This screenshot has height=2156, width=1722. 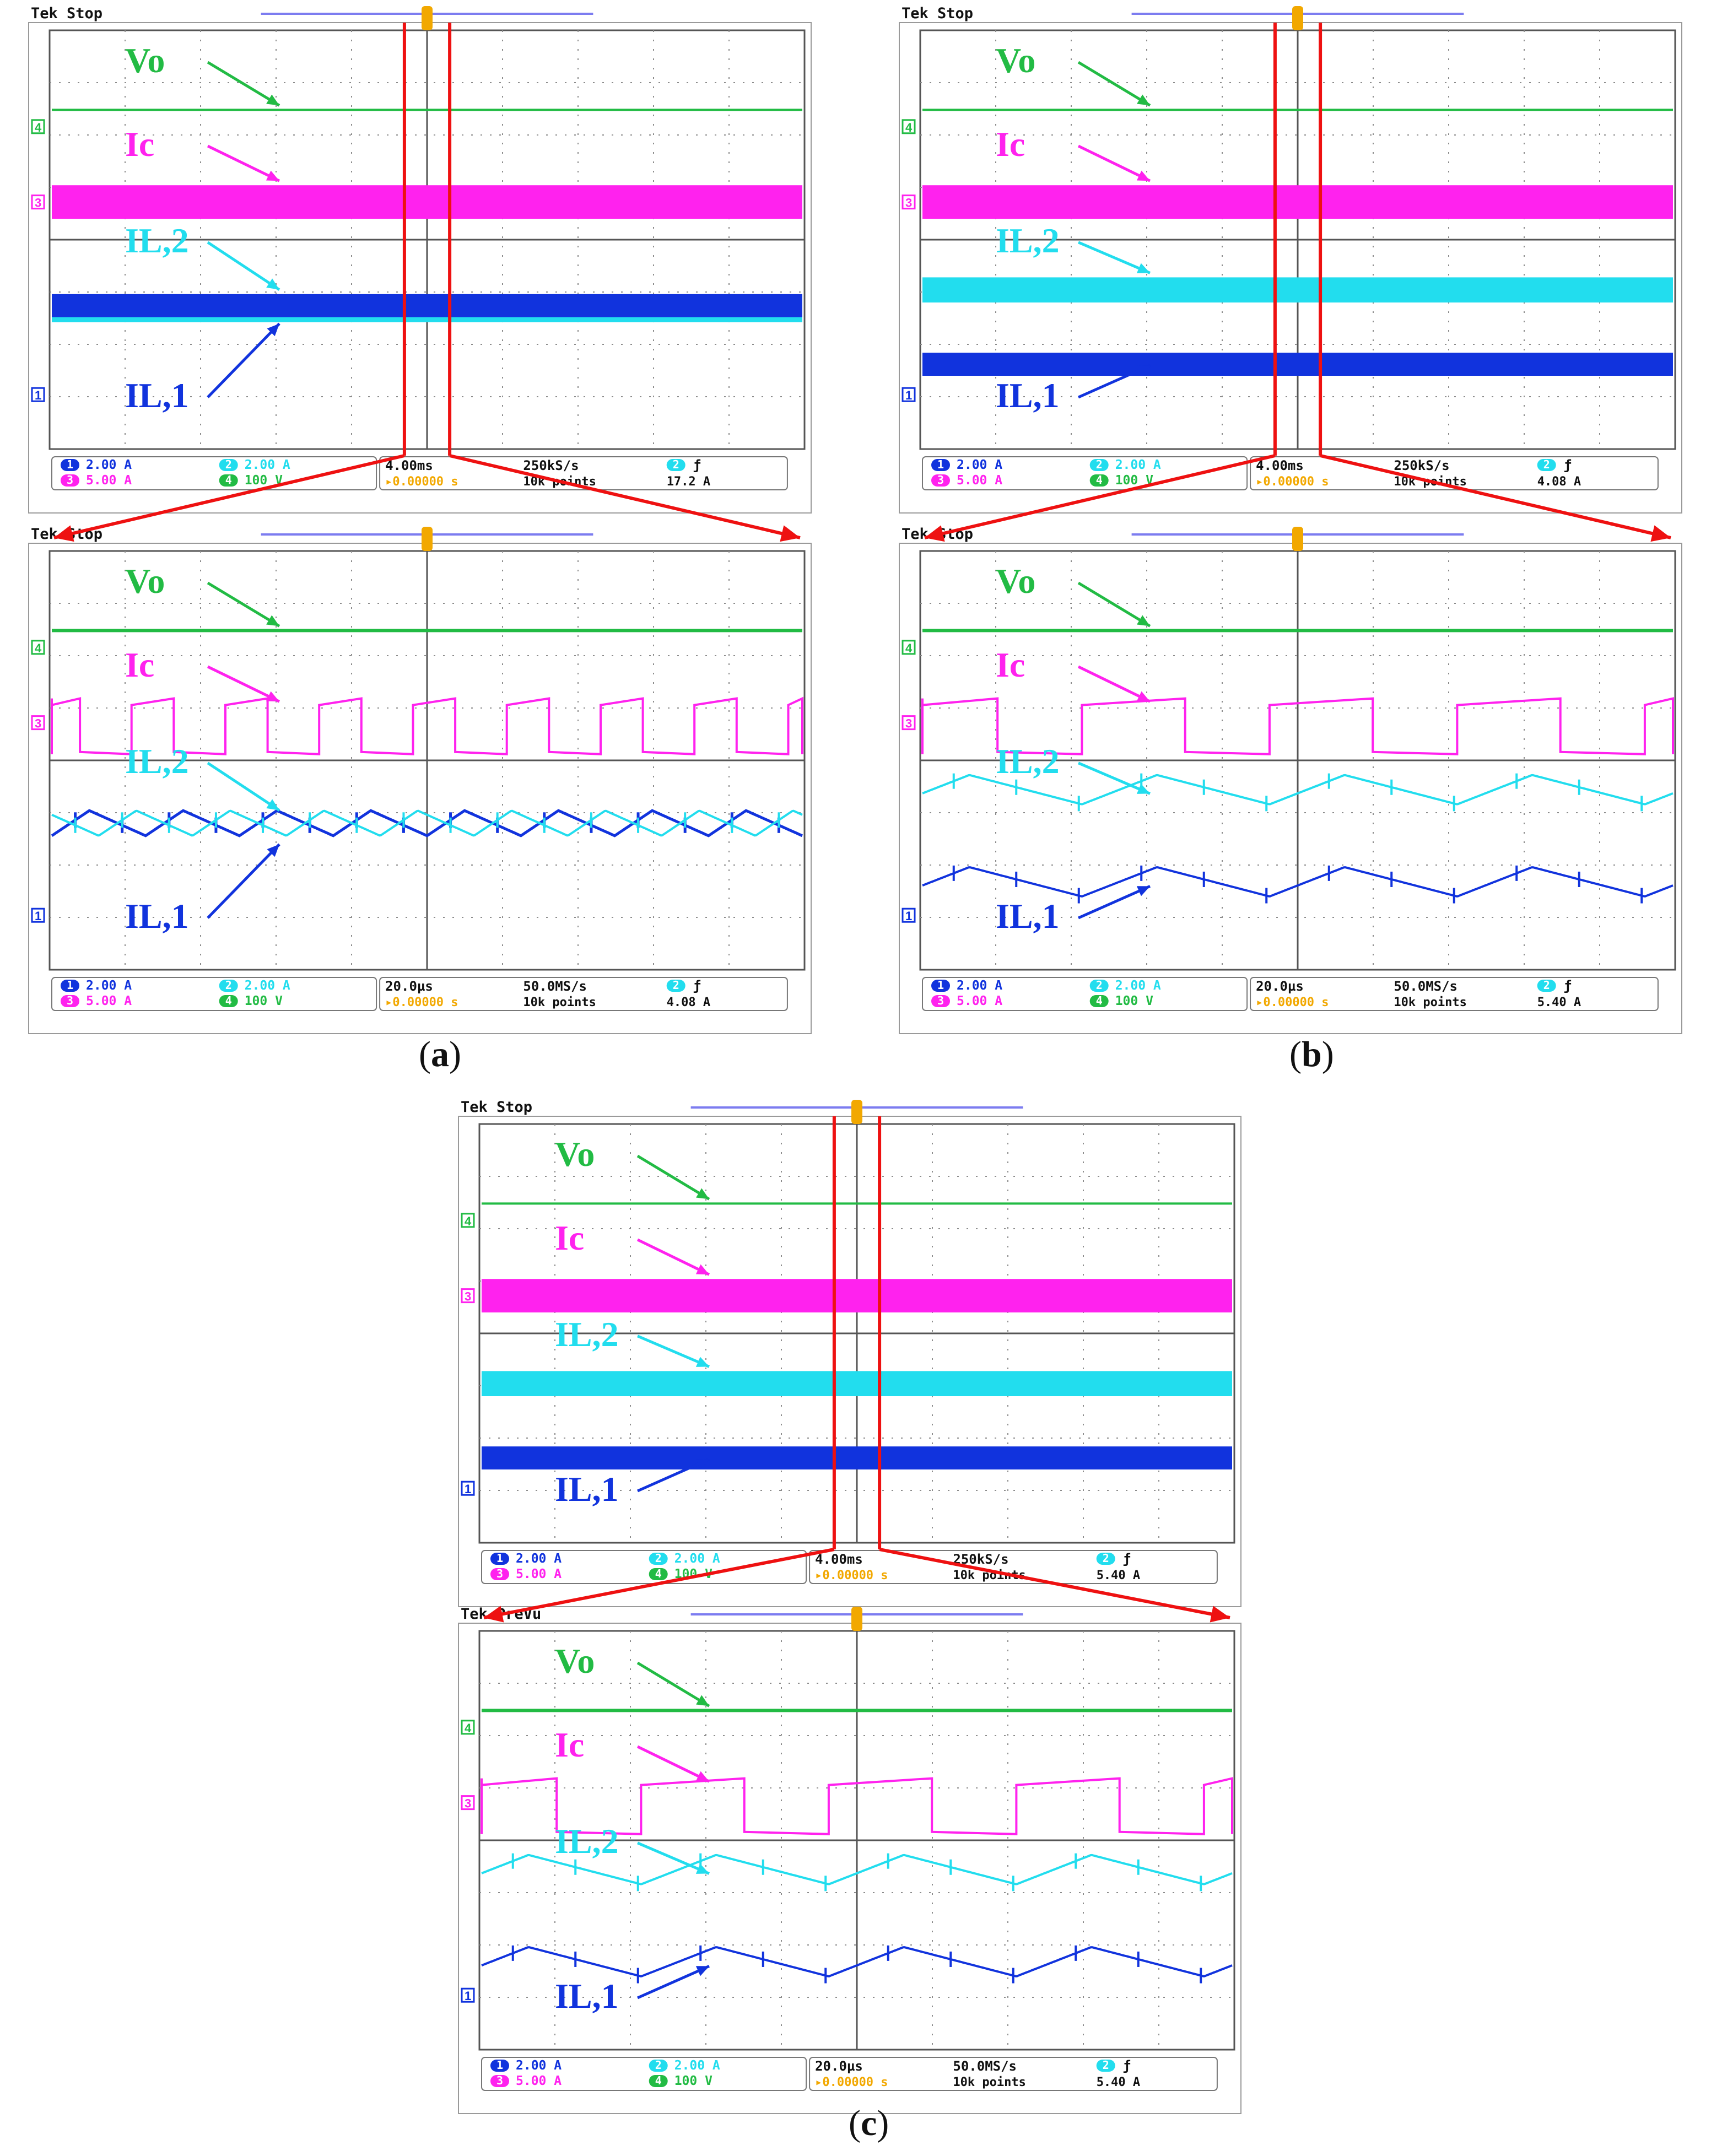 I want to click on label-ic: Ic, so click(x=569, y=1237).